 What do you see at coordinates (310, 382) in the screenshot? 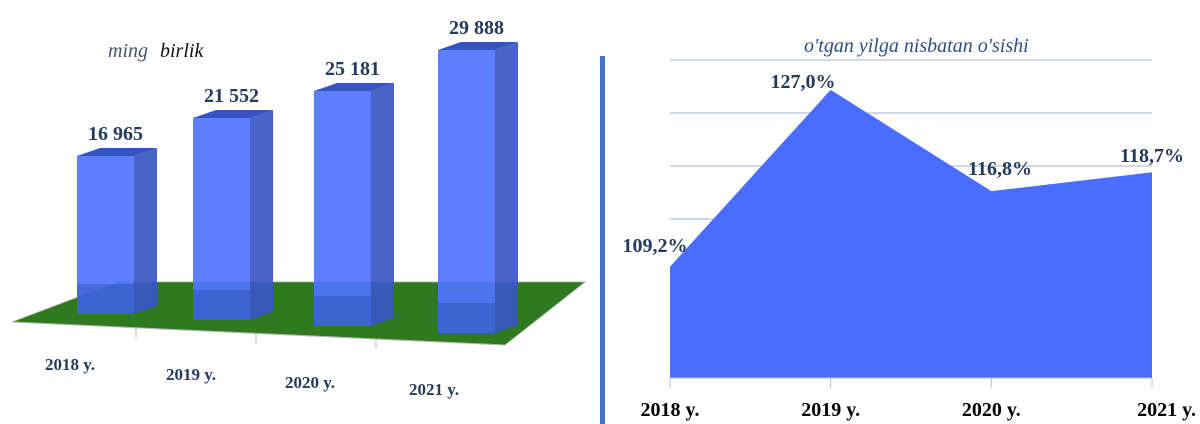
I see `bar-category-label: 2020 y.` at bounding box center [310, 382].